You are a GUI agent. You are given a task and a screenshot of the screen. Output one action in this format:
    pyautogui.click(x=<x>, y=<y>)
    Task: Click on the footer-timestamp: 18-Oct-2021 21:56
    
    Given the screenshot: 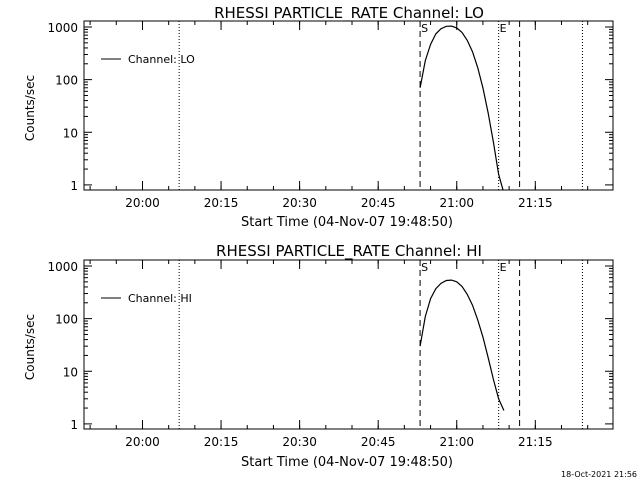 What is the action you would take?
    pyautogui.click(x=599, y=474)
    